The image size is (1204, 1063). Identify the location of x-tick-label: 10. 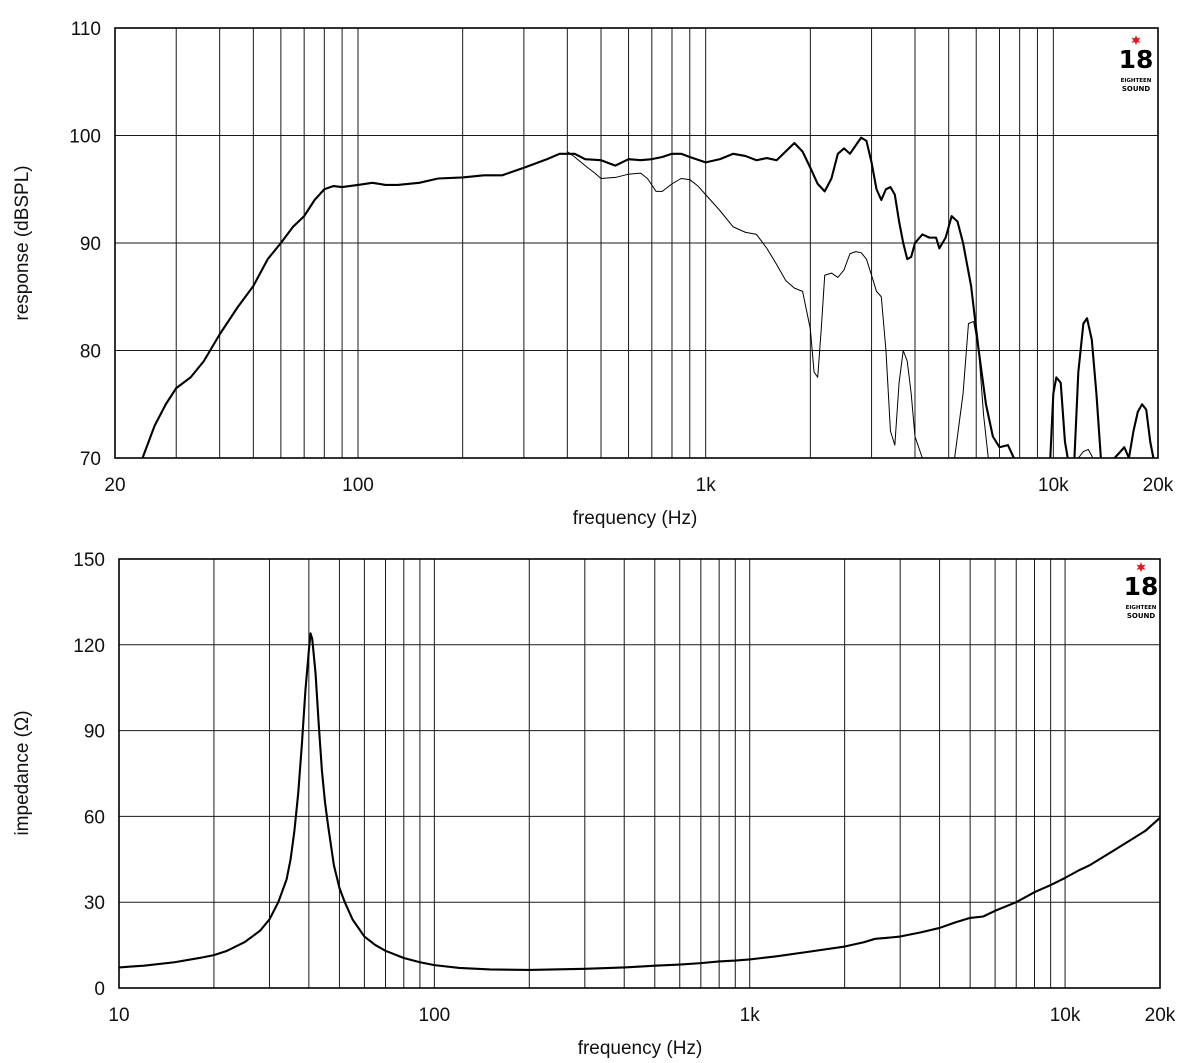
(118, 1015).